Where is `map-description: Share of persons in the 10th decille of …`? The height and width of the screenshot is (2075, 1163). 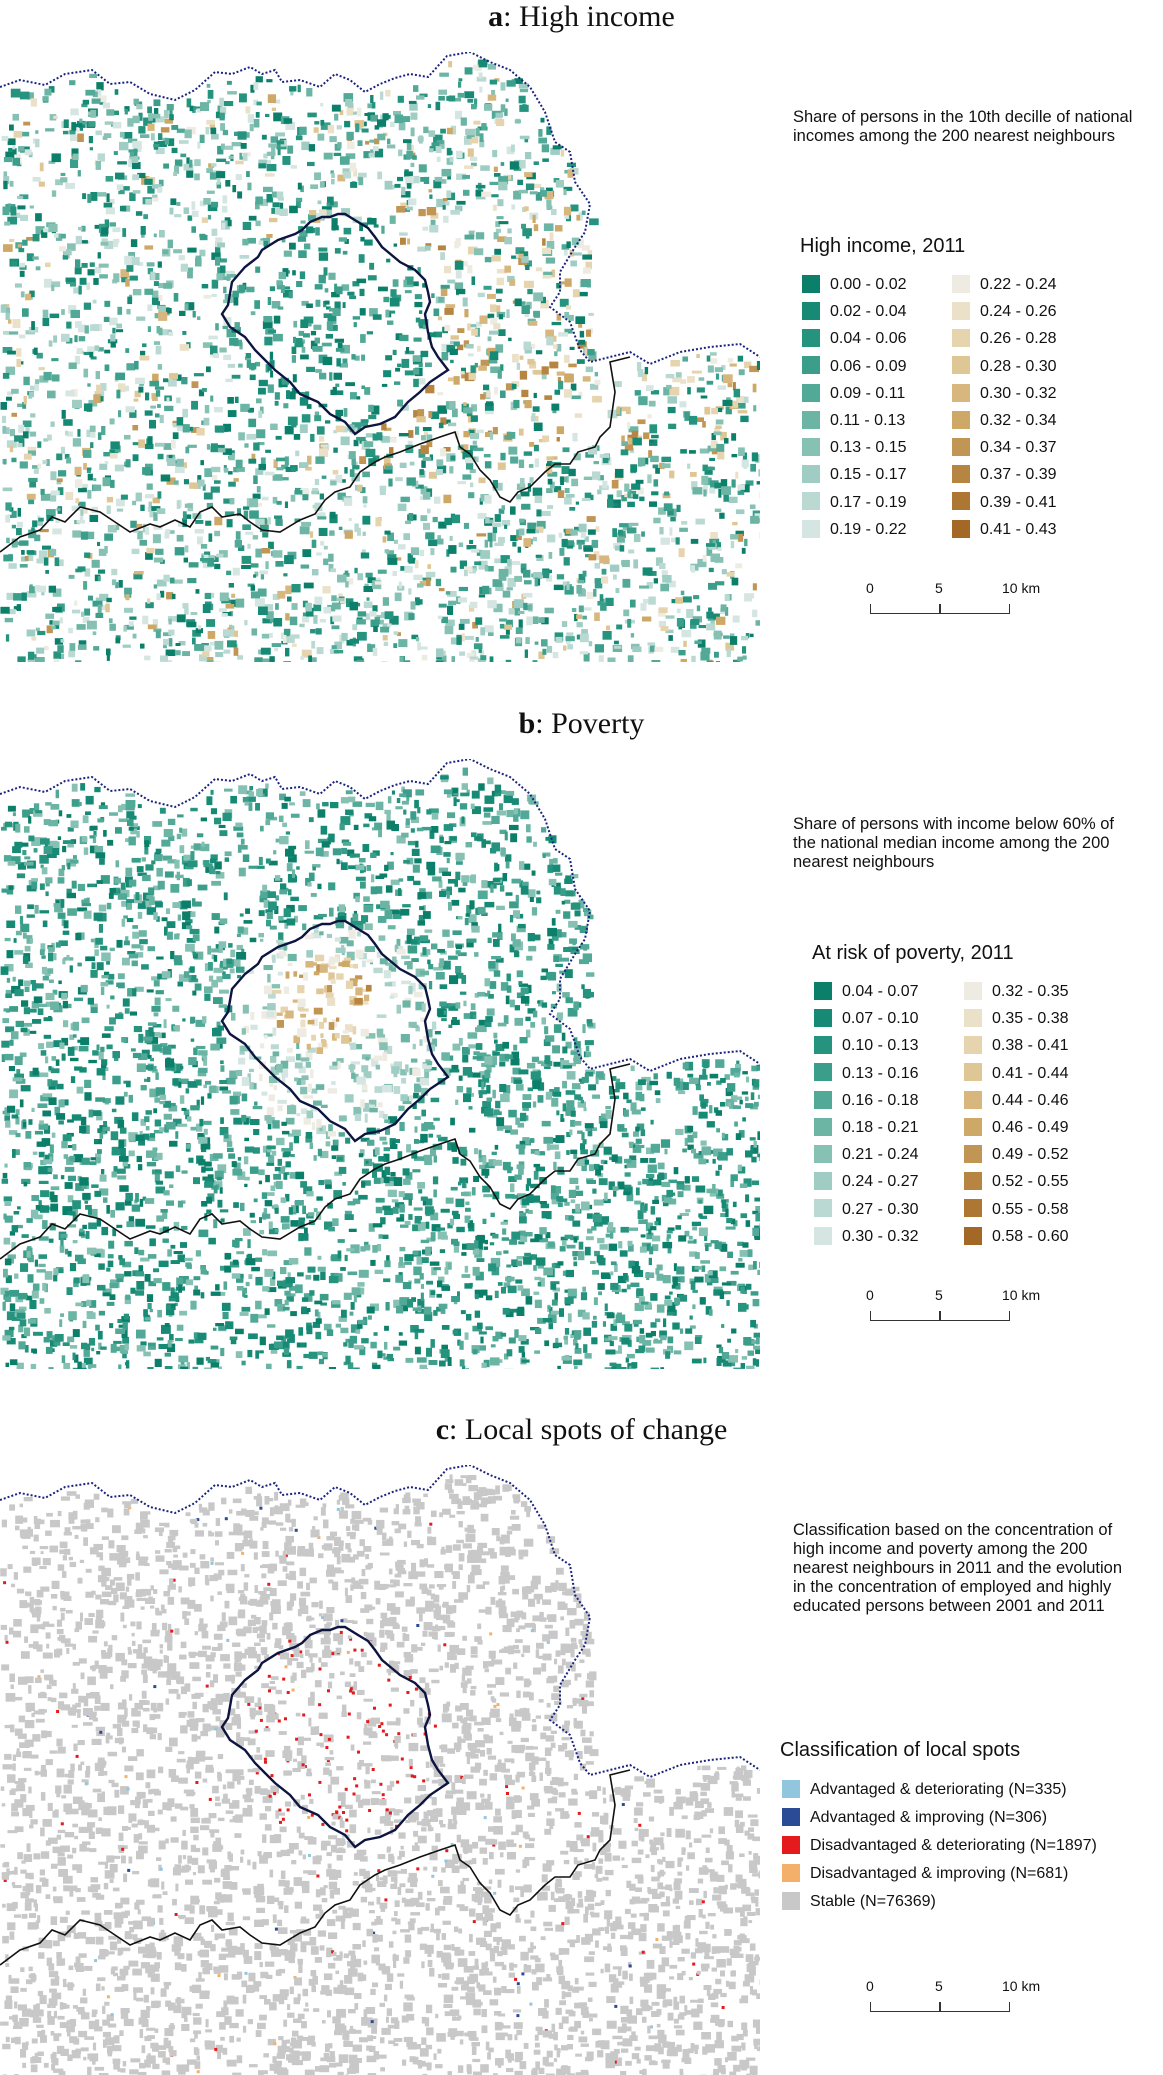
map-description: Share of persons in the 10th decille of … is located at coordinates (963, 127).